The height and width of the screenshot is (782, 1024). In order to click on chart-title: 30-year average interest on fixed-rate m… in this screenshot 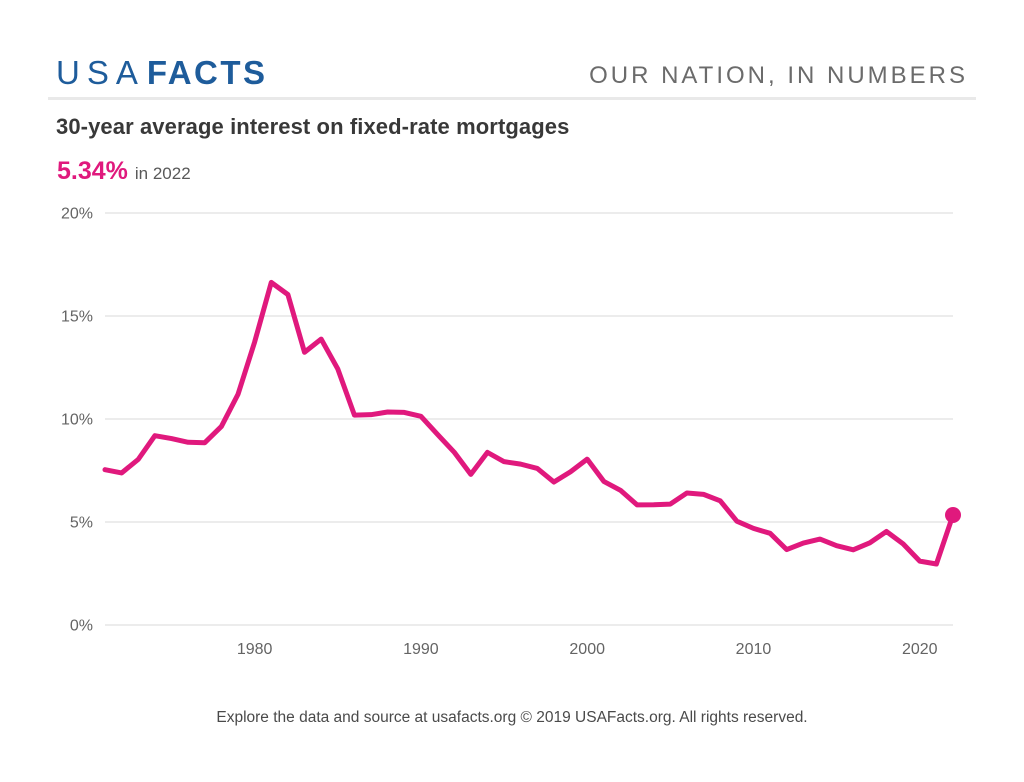, I will do `click(313, 126)`.